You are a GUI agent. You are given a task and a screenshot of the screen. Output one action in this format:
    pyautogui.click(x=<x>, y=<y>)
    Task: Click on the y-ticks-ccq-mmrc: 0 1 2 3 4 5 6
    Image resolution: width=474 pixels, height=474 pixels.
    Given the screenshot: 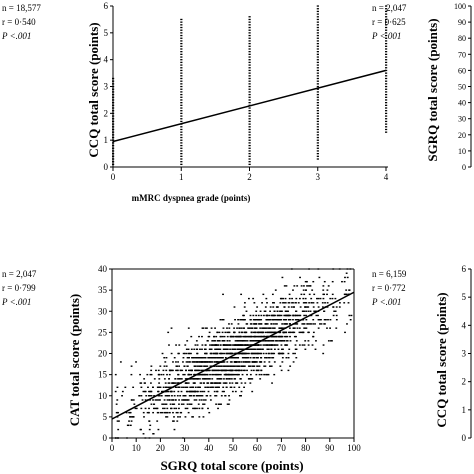 What is the action you would take?
    pyautogui.click(x=108, y=86)
    